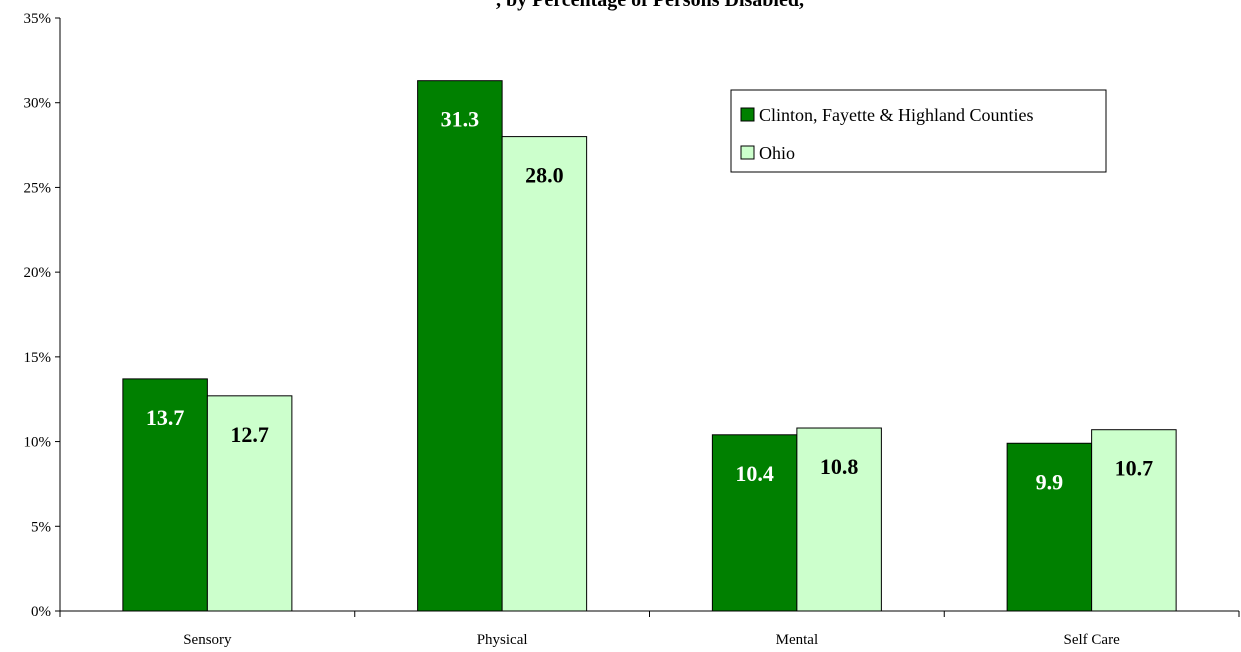 The width and height of the screenshot is (1241, 652). I want to click on y-tick-label: 15%, so click(38, 358).